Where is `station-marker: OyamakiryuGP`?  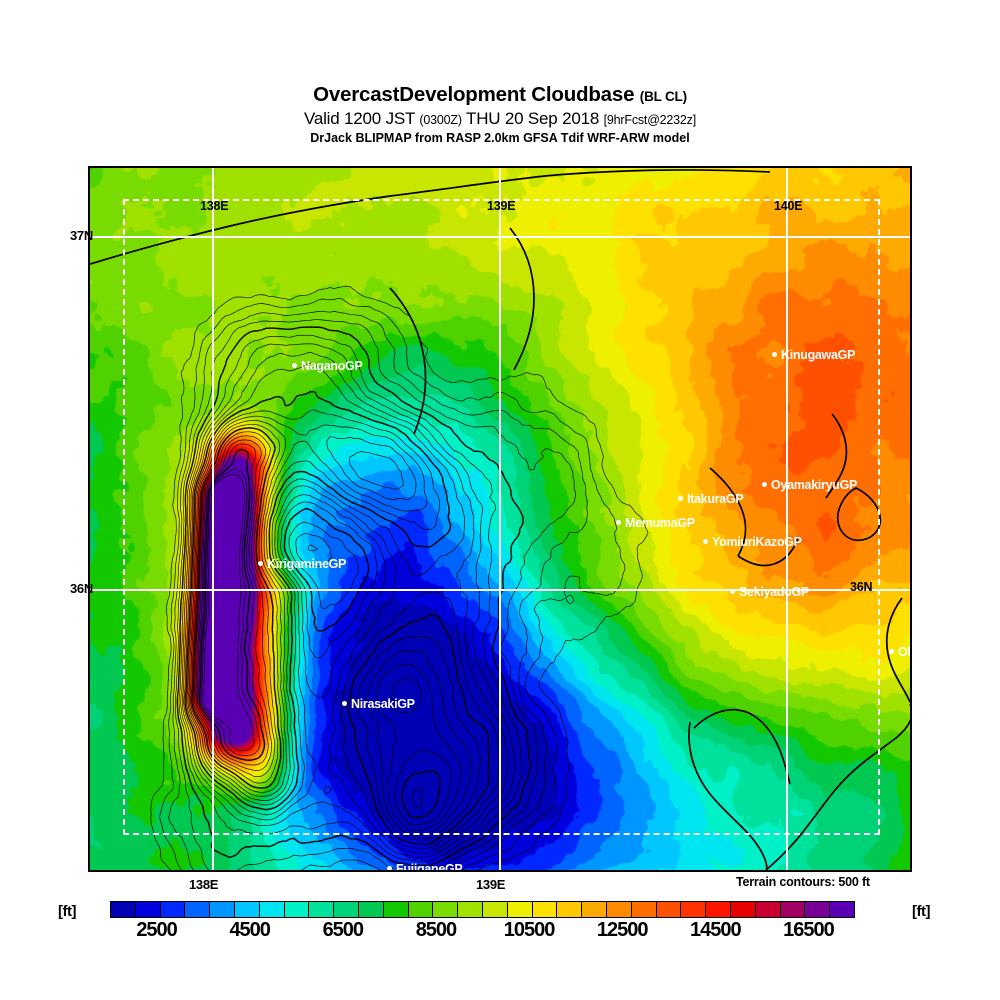
station-marker: OyamakiryuGP is located at coordinates (809, 485).